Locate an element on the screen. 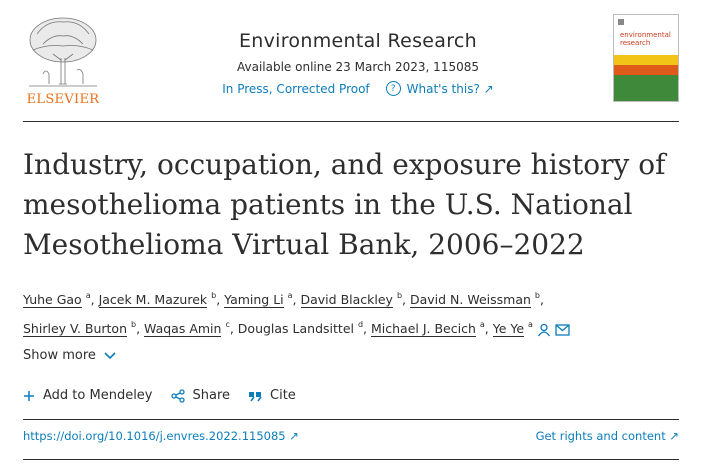 The width and height of the screenshot is (711, 466). show-more-button: Show more is located at coordinates (69, 355).